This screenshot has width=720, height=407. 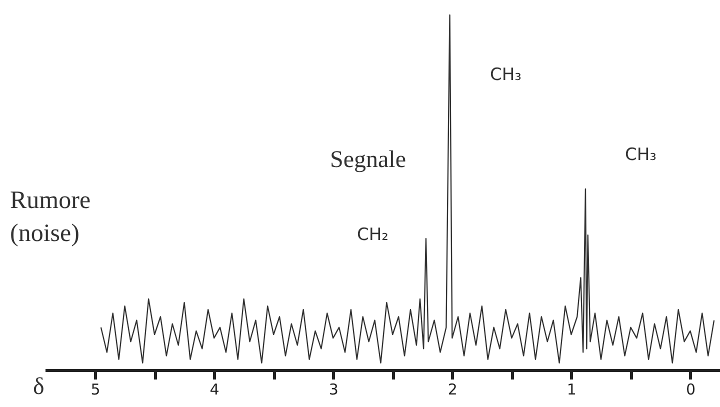 I want to click on x-tick-label: 2, so click(x=453, y=389).